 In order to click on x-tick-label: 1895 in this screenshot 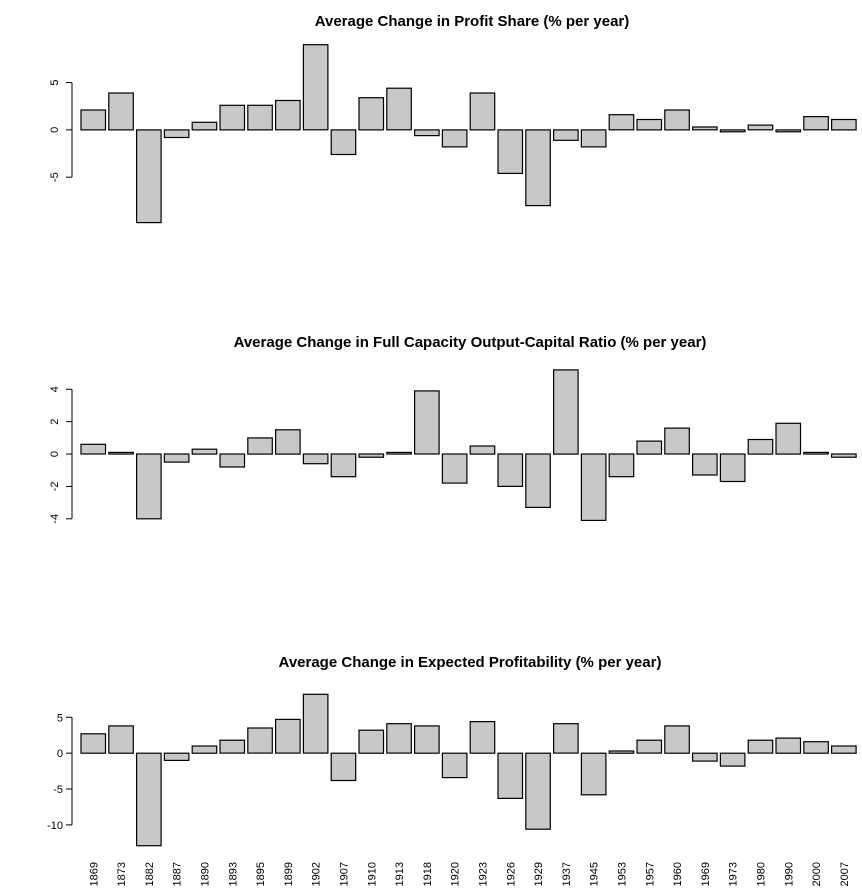, I will do `click(261, 874)`.